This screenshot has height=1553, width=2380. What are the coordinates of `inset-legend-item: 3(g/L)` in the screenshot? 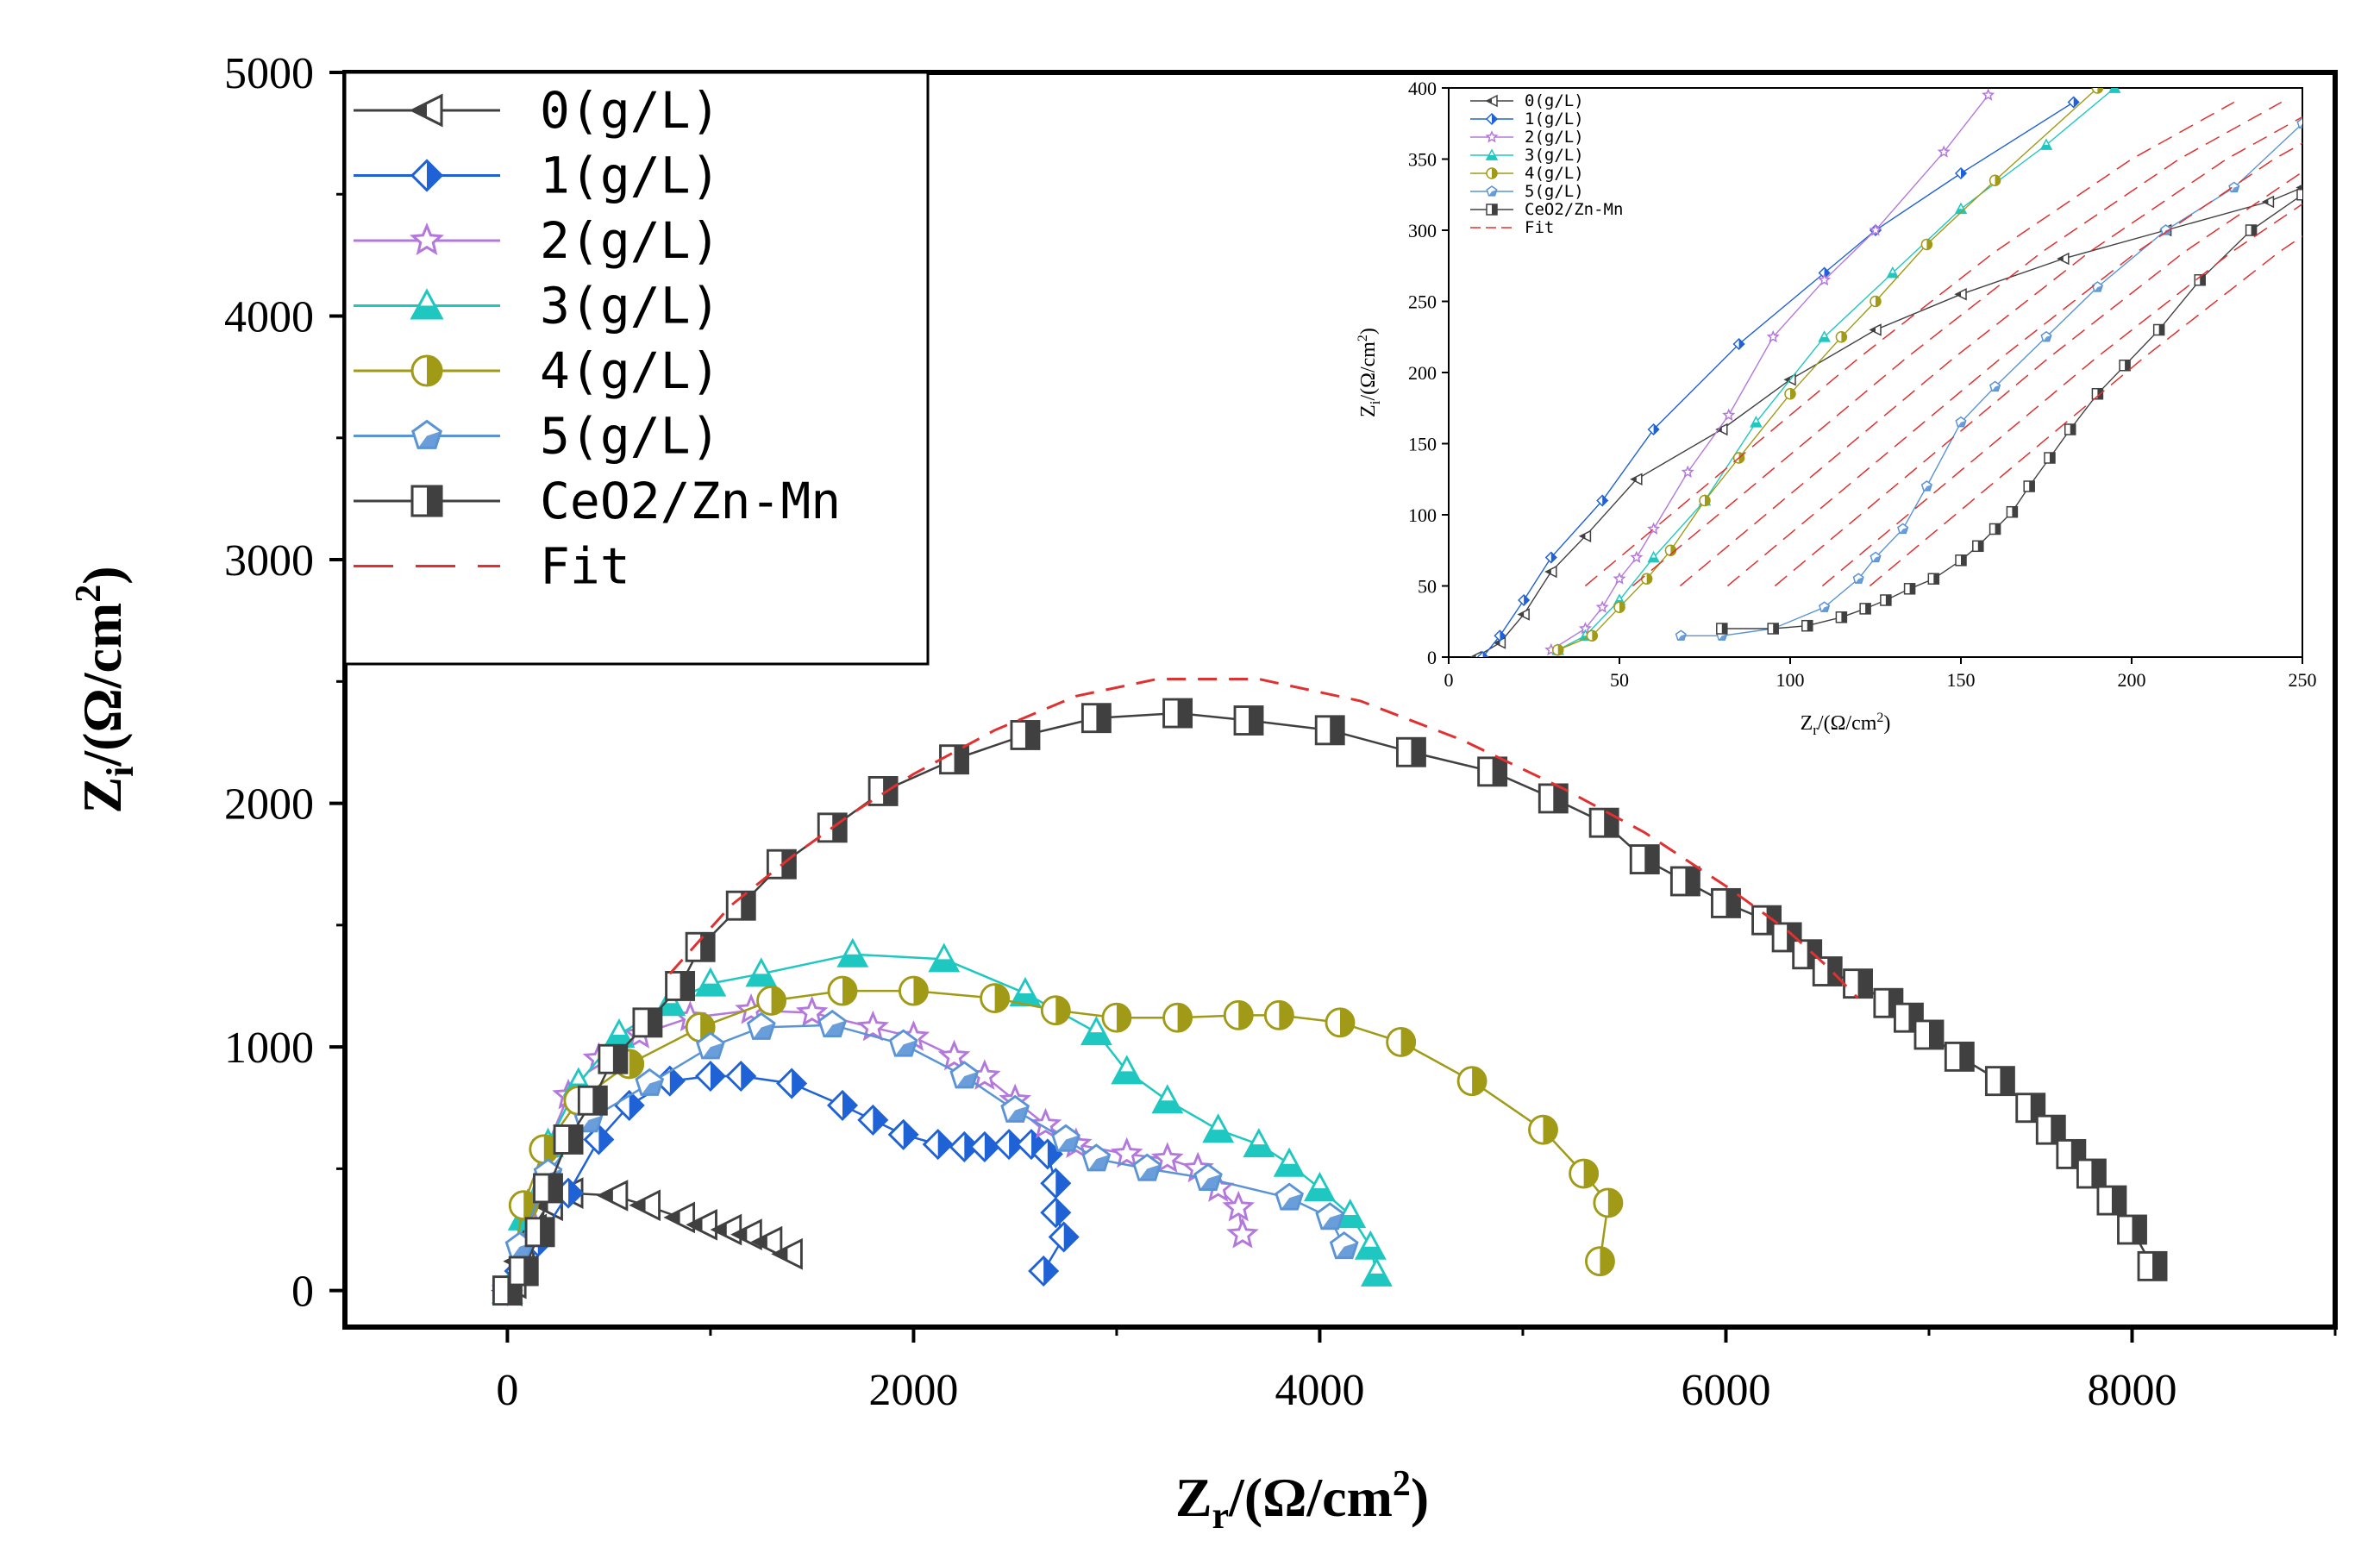 It's located at (1527, 155).